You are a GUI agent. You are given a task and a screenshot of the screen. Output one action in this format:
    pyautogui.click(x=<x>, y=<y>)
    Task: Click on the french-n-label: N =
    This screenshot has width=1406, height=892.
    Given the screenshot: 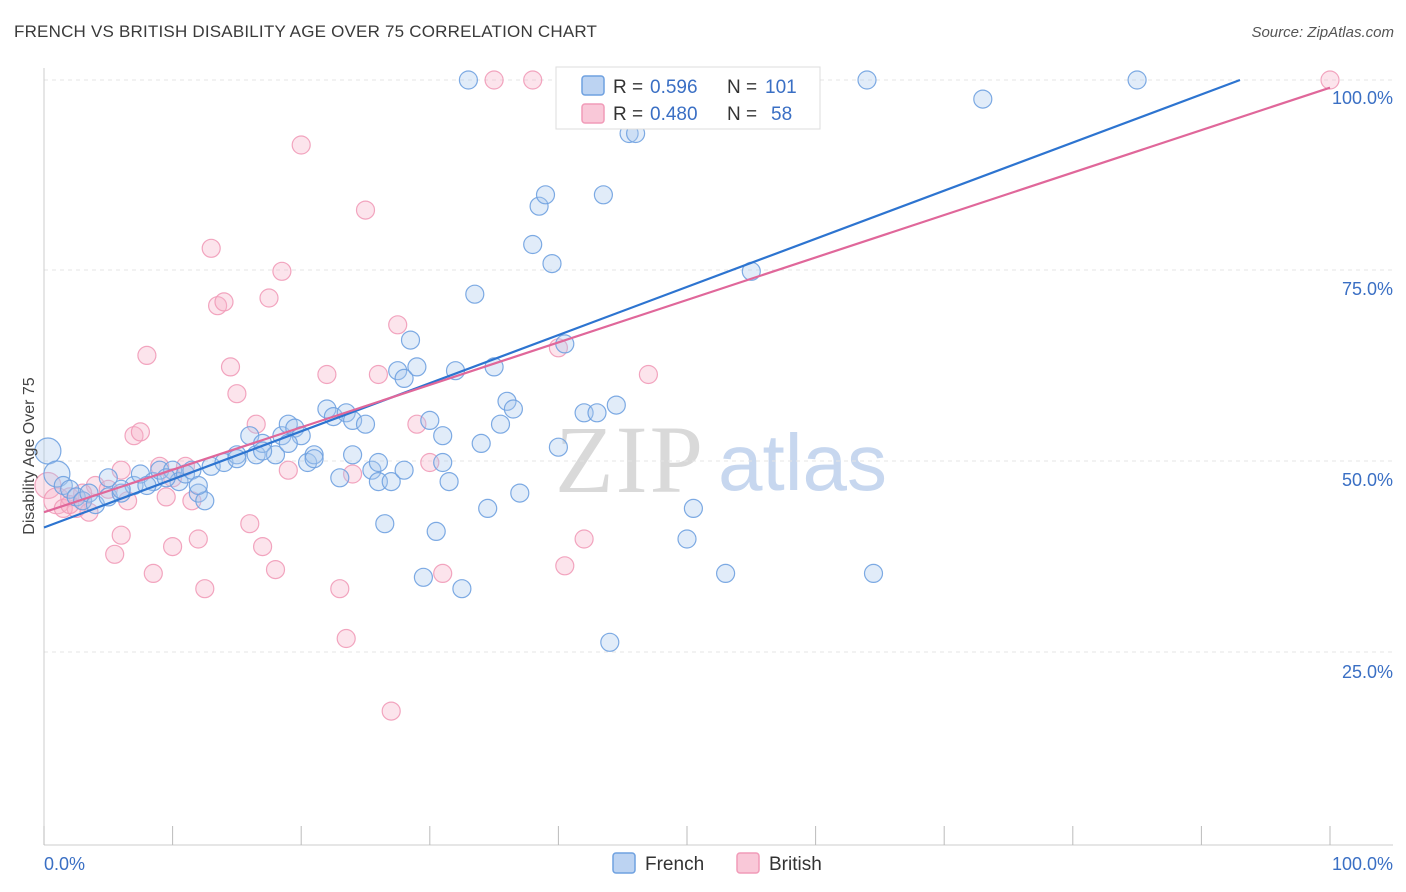 What is the action you would take?
    pyautogui.click(x=742, y=87)
    